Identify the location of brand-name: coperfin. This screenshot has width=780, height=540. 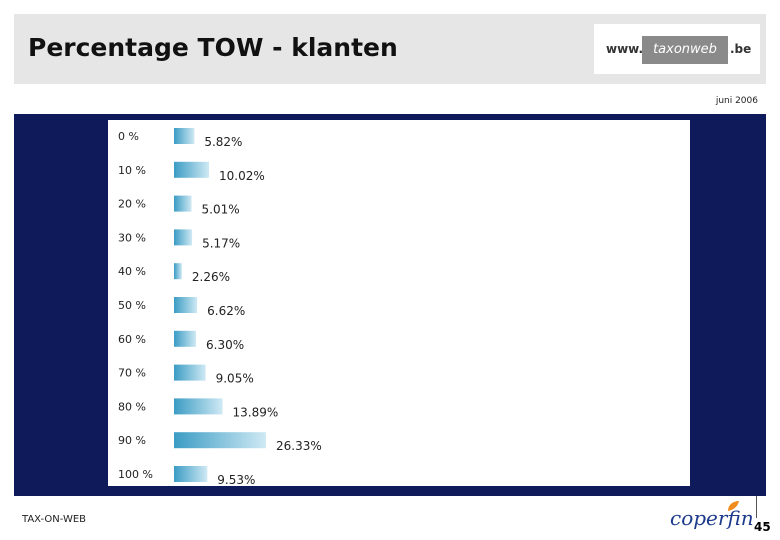
(712, 518).